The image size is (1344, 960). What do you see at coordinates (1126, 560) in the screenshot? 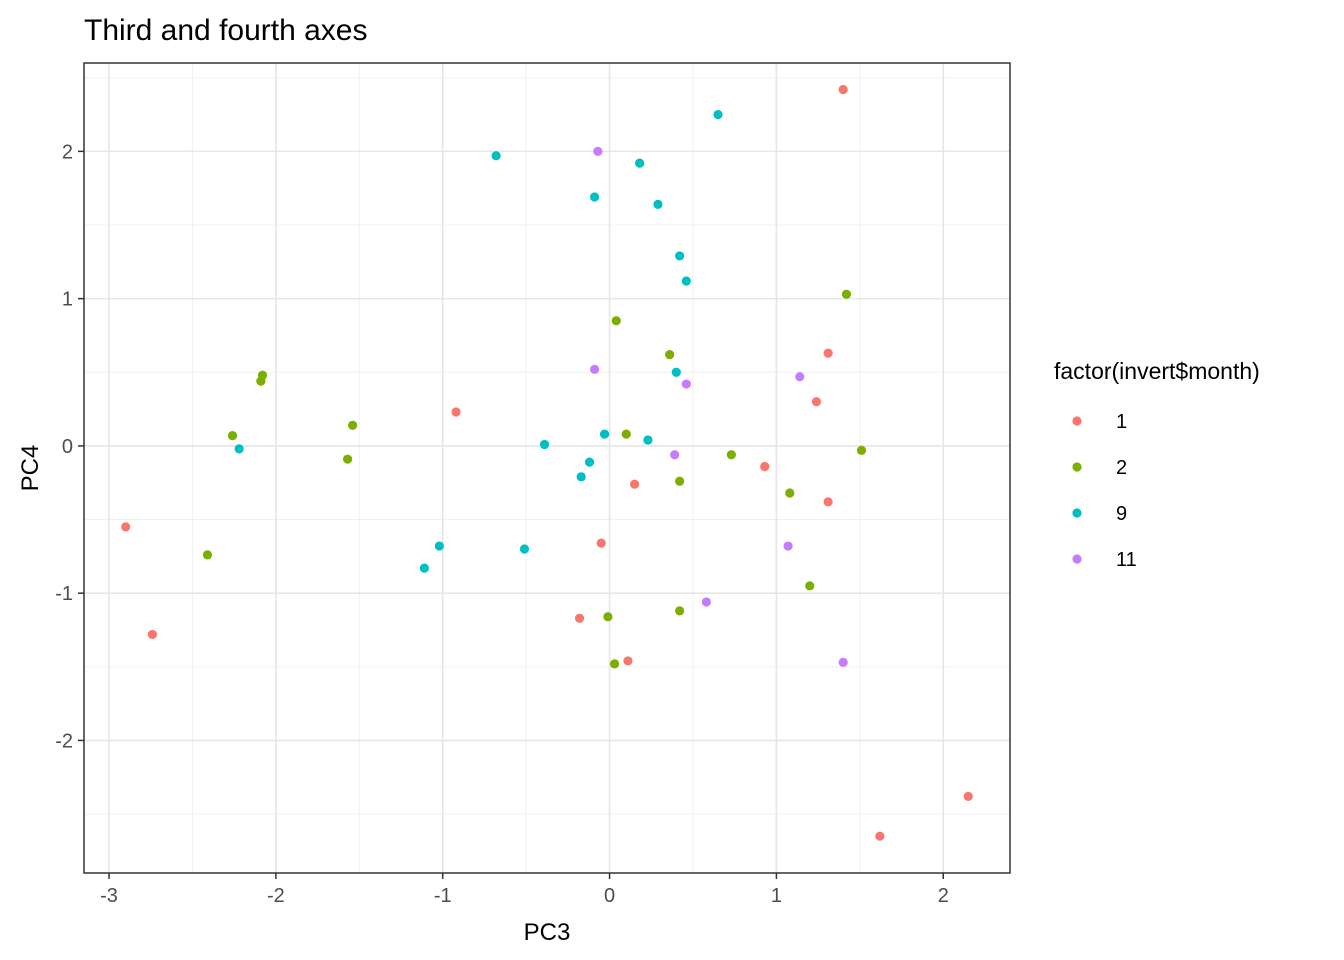
I see `legend-label-11: 11` at bounding box center [1126, 560].